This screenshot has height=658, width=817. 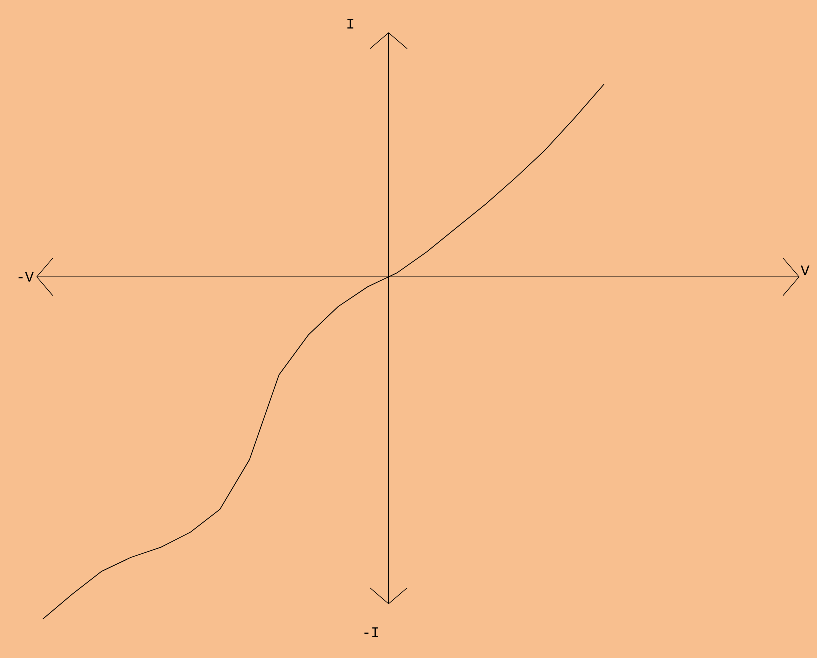 I want to click on text: V, so click(x=805, y=271).